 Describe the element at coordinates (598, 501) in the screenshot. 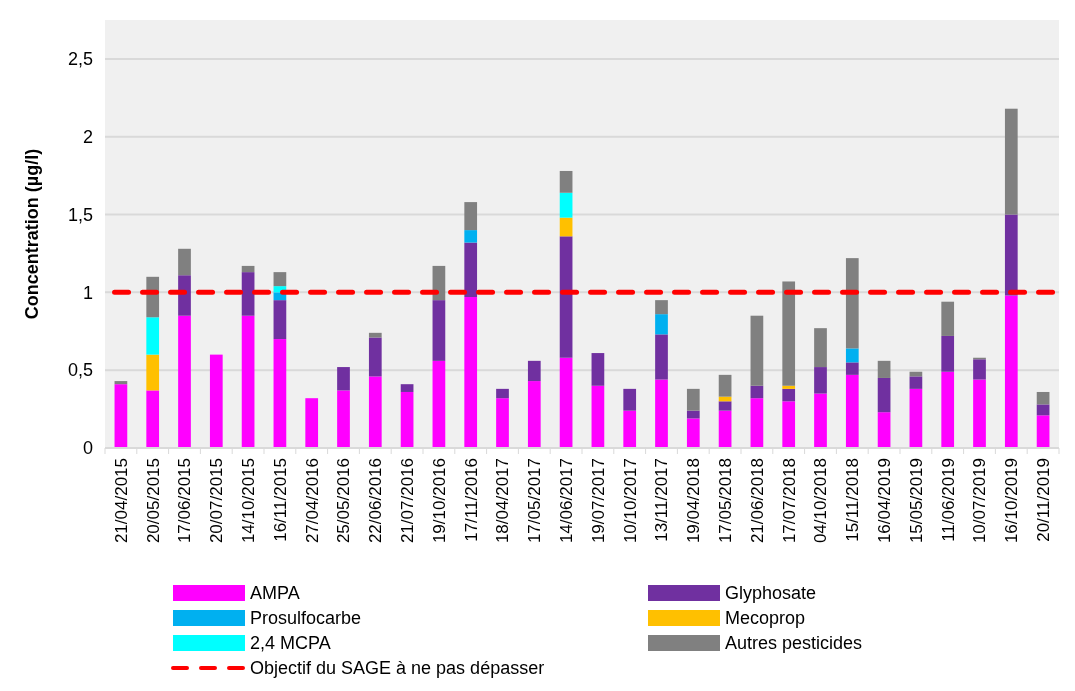

I see `x-tick-label: 19/07/2017` at that location.